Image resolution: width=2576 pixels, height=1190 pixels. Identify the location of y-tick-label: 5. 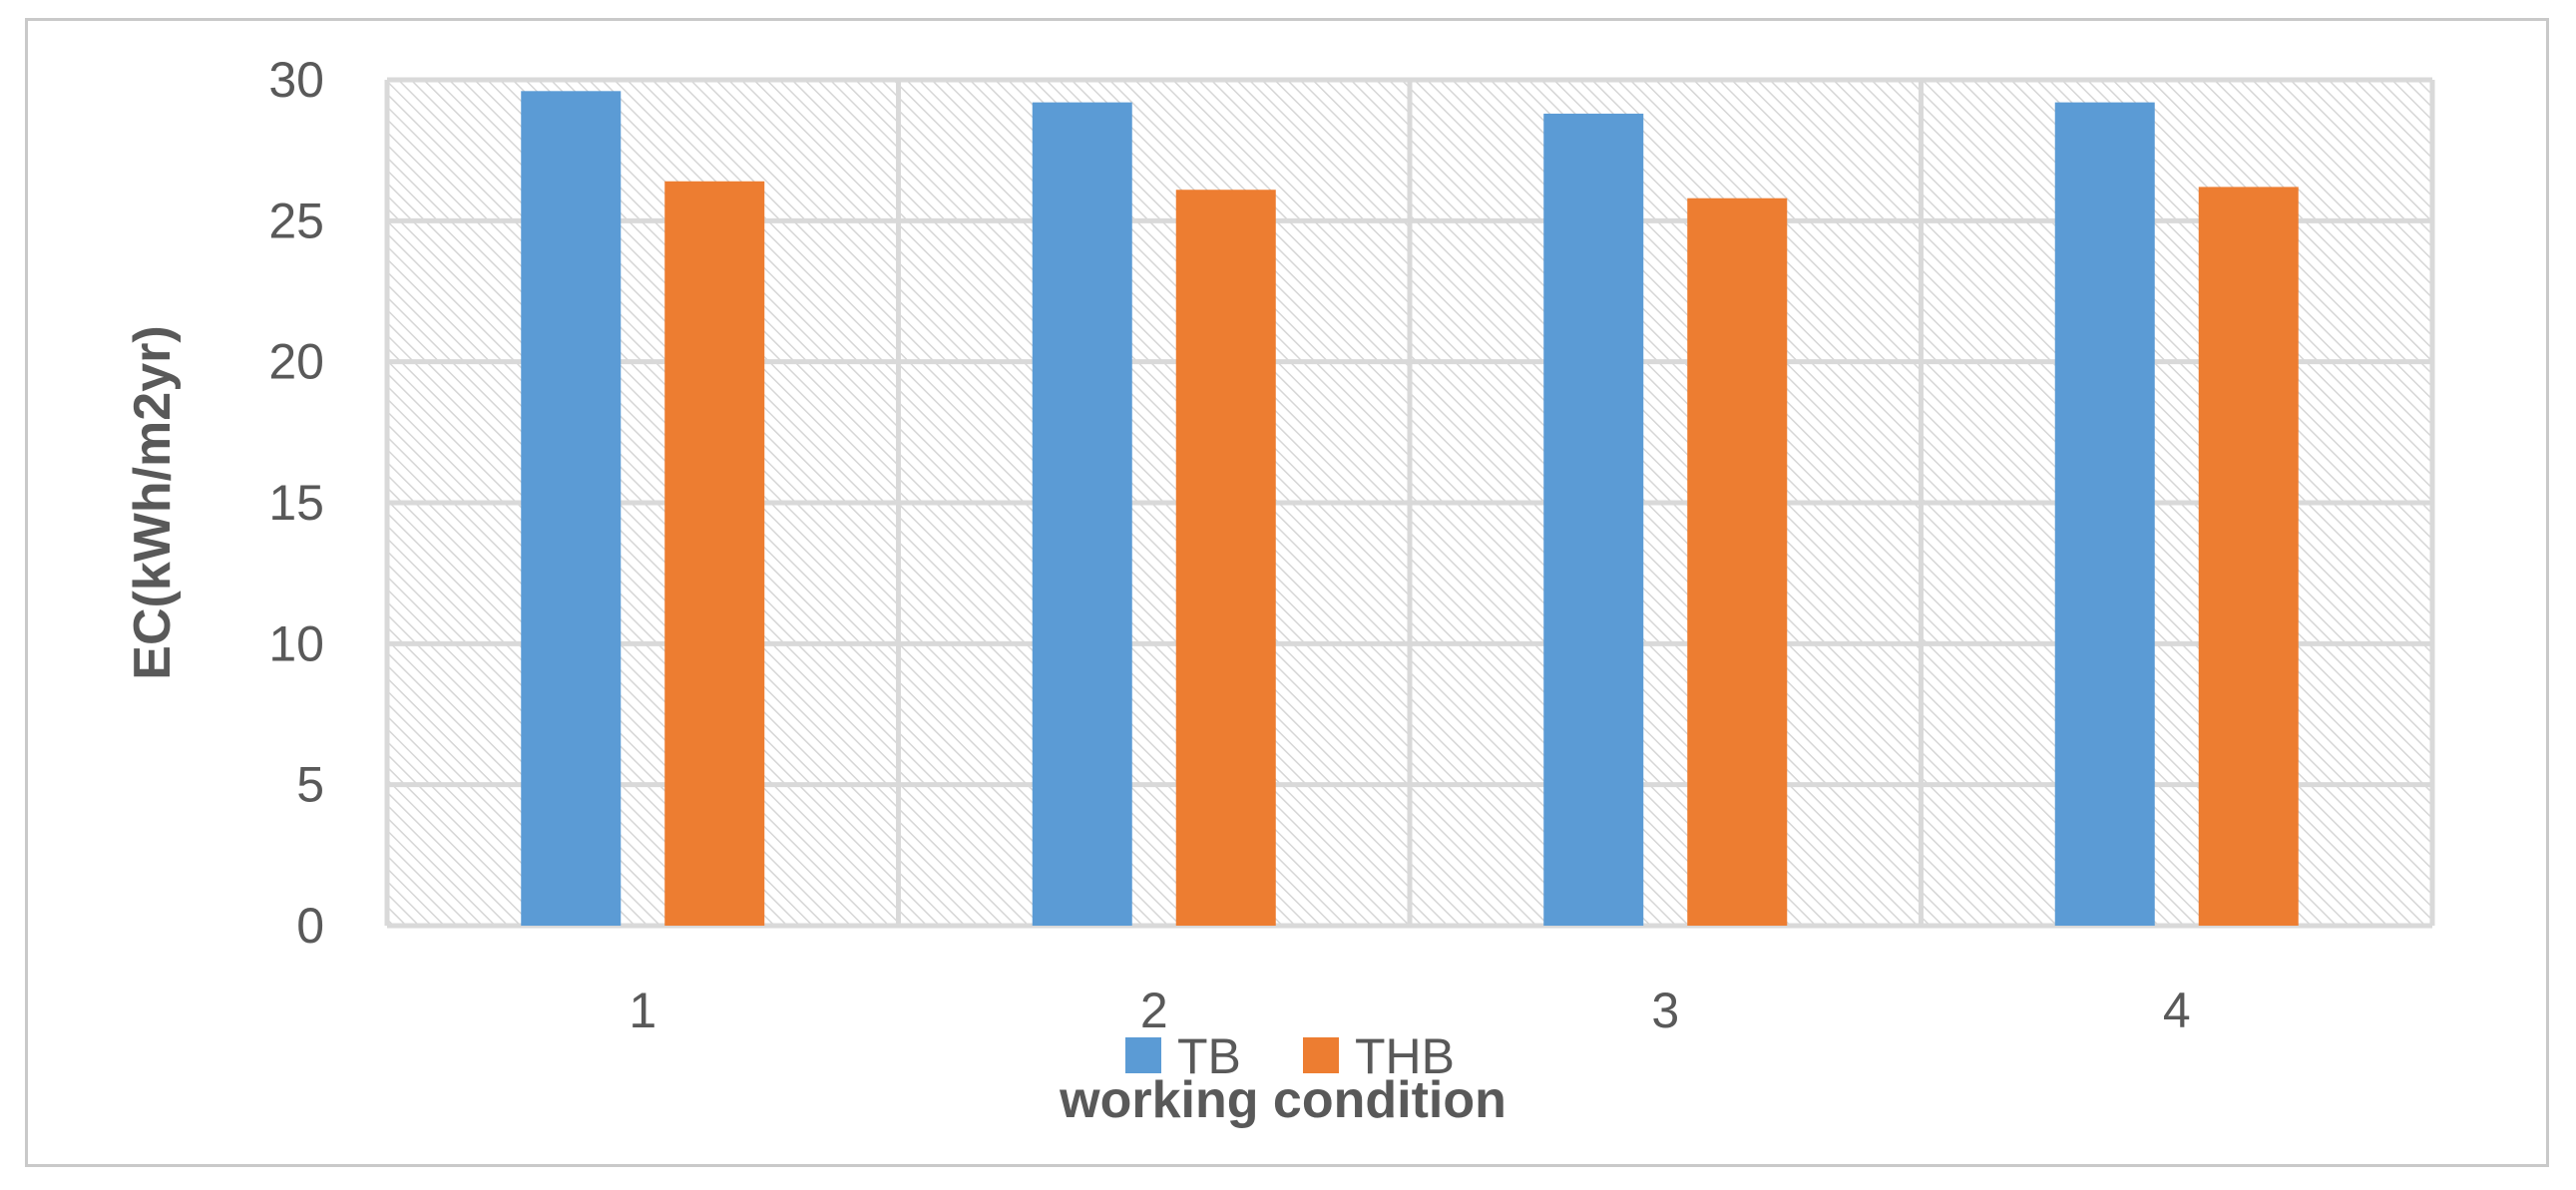
(310, 785).